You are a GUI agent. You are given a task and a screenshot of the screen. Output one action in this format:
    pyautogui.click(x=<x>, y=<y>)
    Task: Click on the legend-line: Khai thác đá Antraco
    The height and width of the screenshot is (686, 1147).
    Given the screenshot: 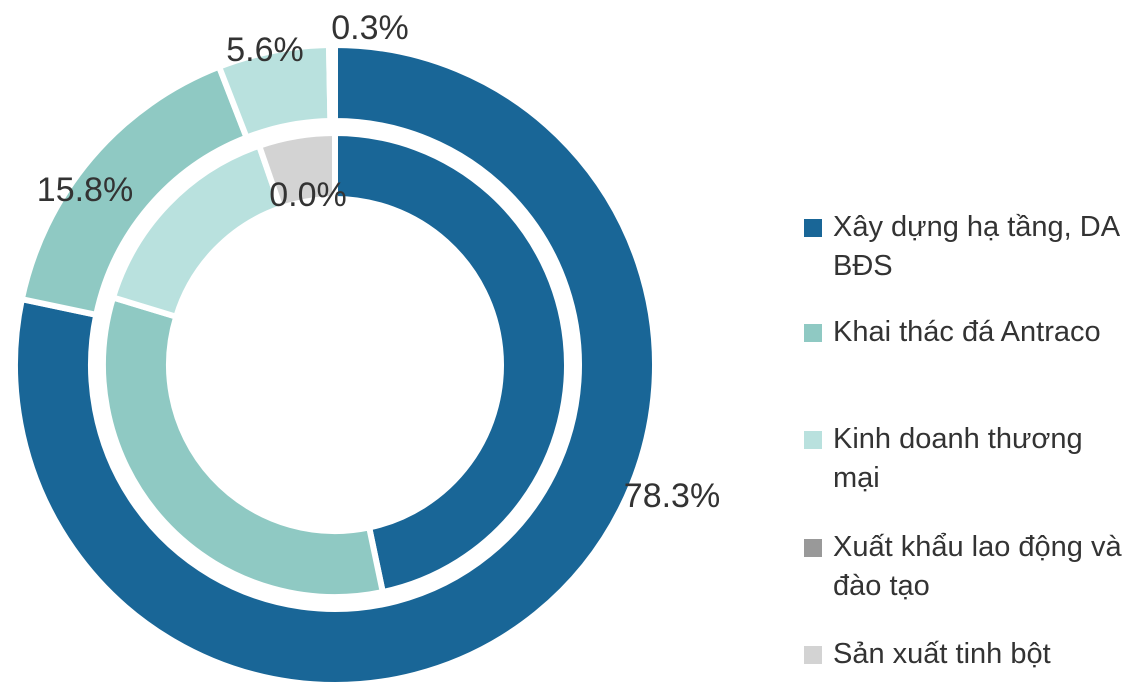 What is the action you would take?
    pyautogui.click(x=967, y=332)
    